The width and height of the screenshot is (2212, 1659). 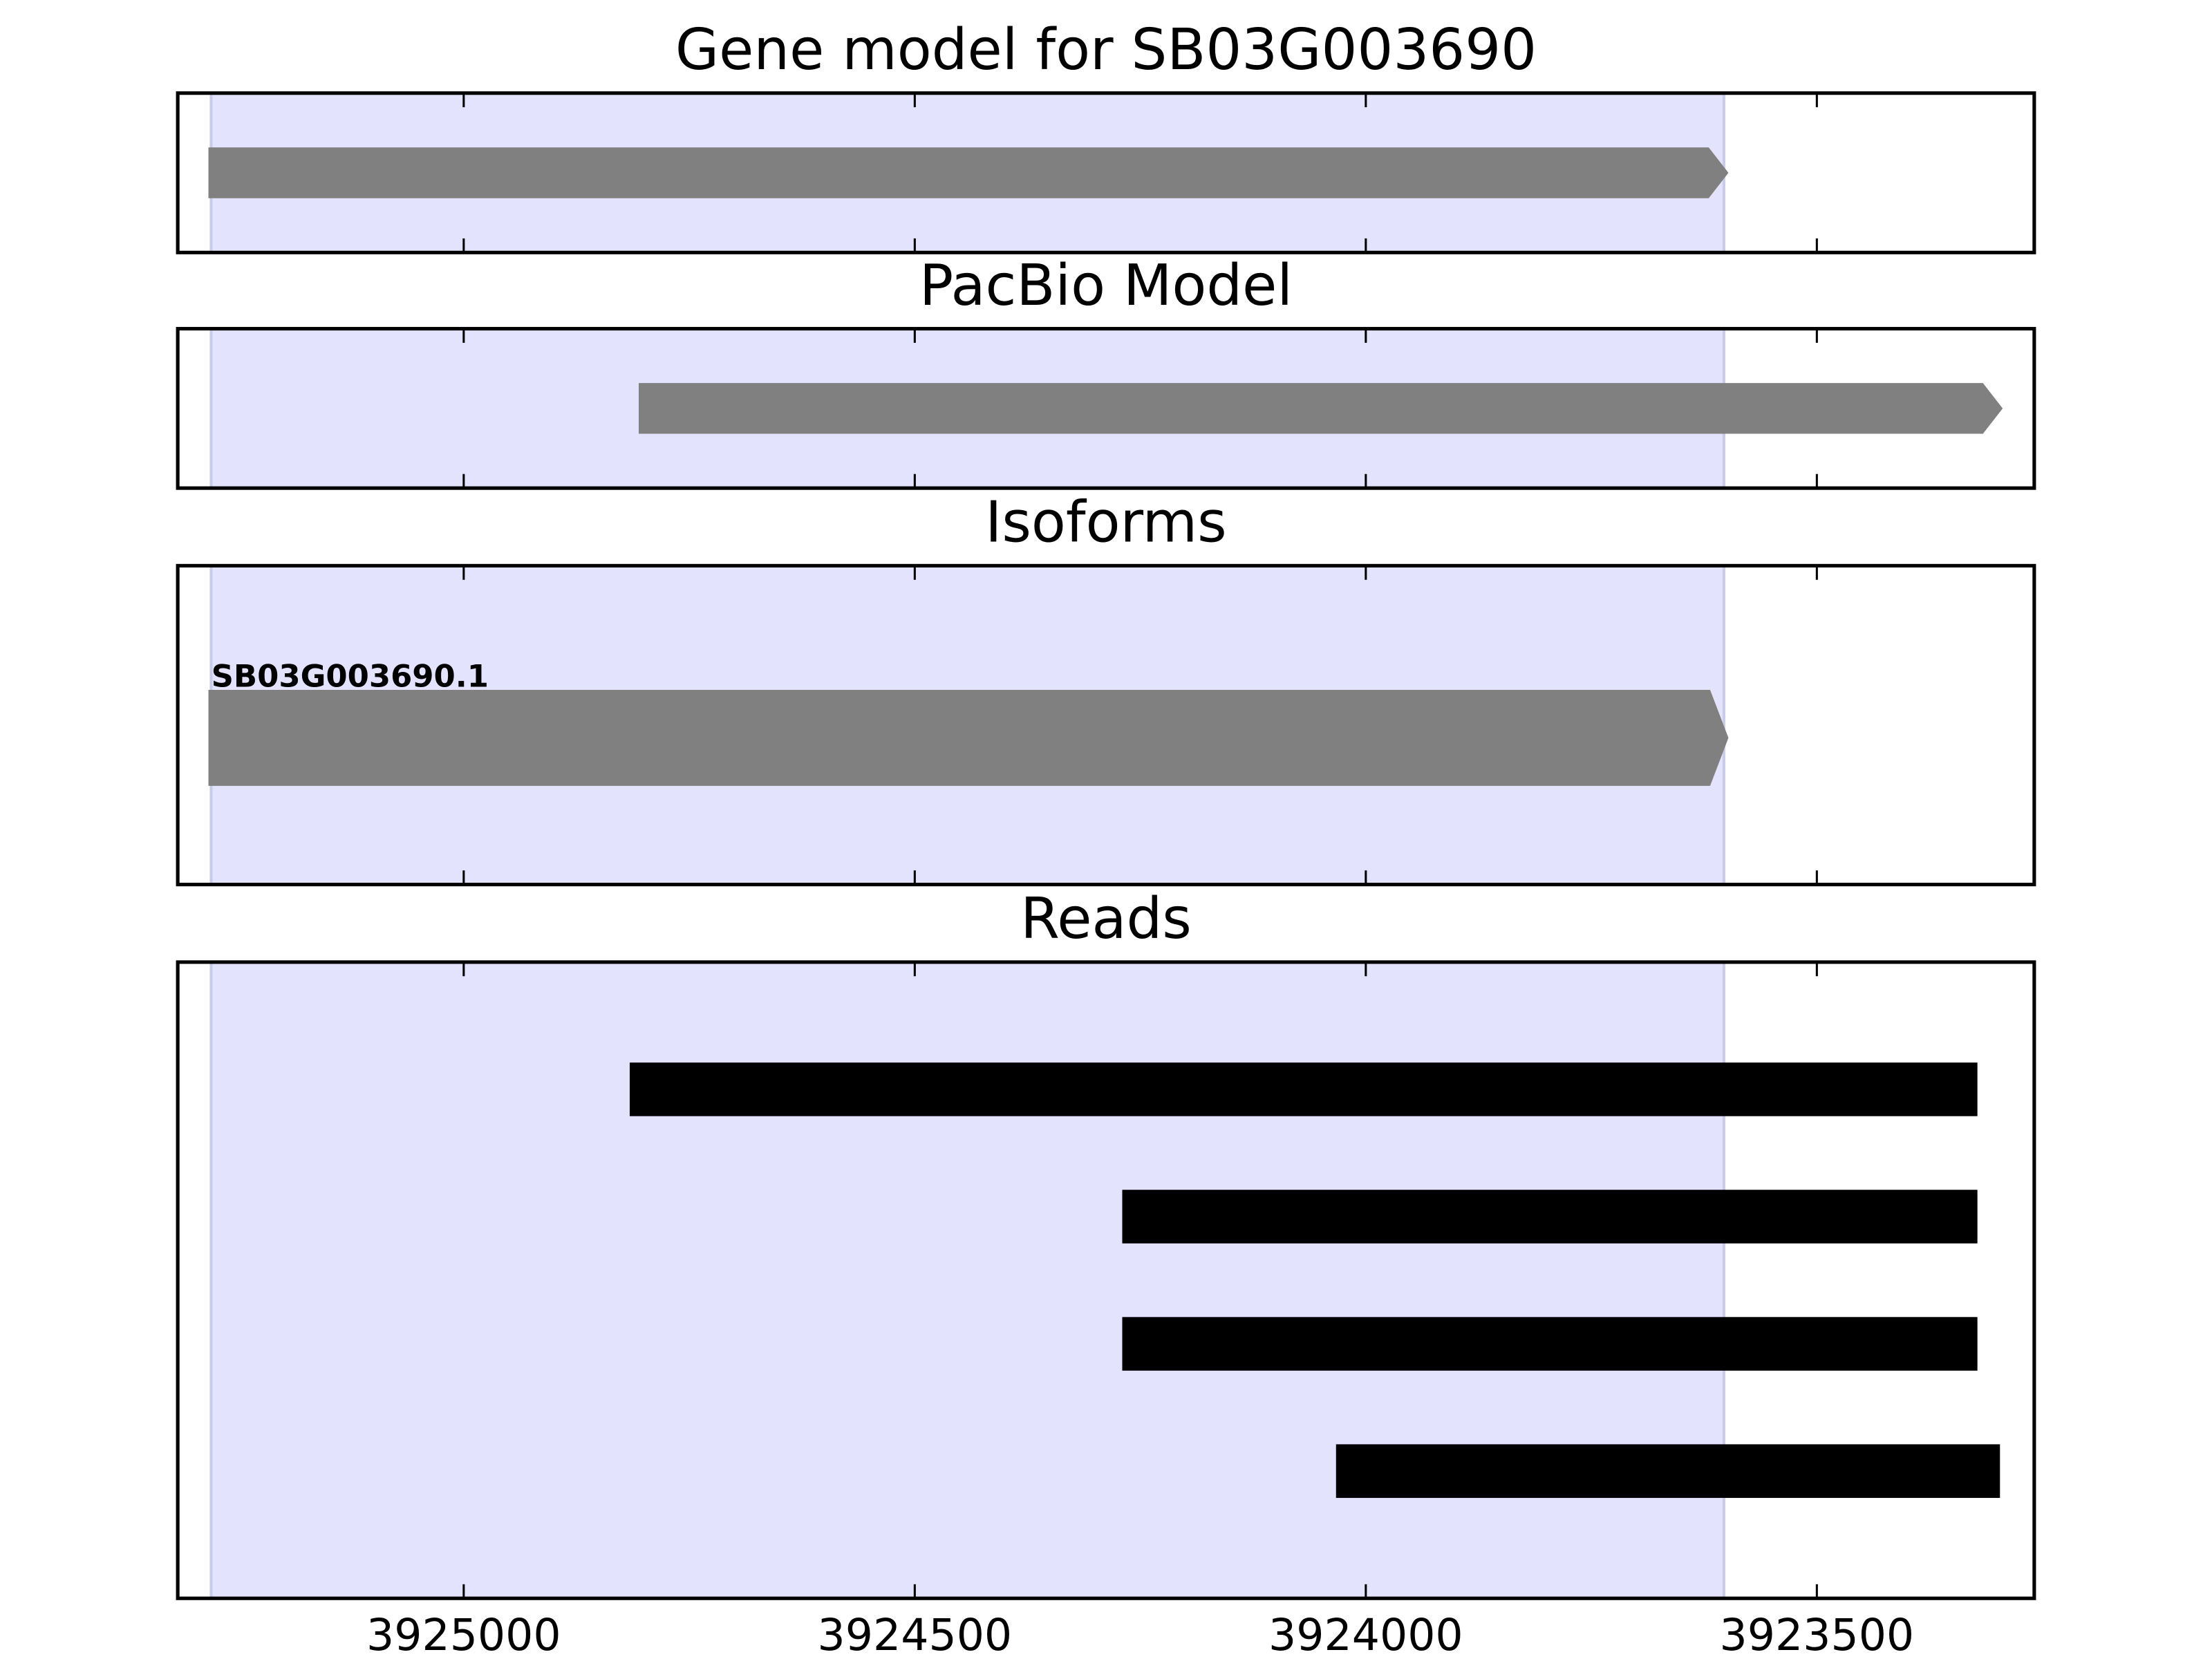 What do you see at coordinates (1365, 1634) in the screenshot?
I see `x-tick-label: 3924000` at bounding box center [1365, 1634].